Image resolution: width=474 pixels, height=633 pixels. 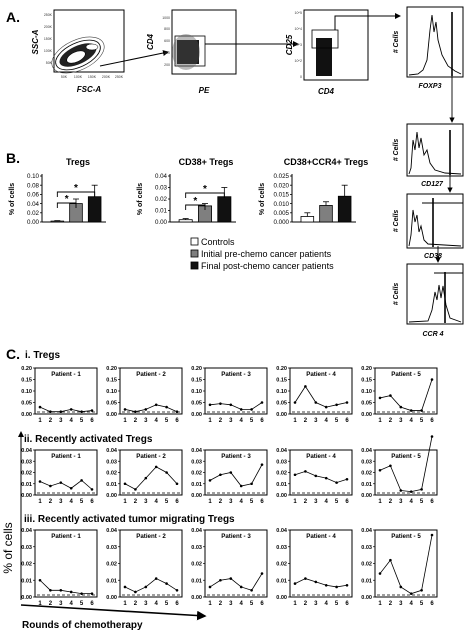 What do you see at coordinates (26, 392) in the screenshot?
I see `y-tick-label: 0.10` at bounding box center [26, 392].